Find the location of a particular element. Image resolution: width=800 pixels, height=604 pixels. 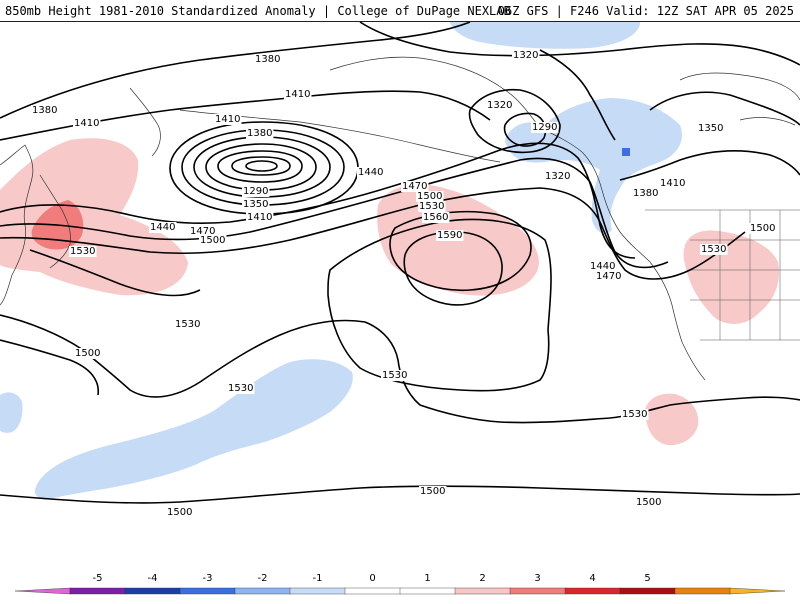

alaska-coastline is located at coordinates (466, 123).